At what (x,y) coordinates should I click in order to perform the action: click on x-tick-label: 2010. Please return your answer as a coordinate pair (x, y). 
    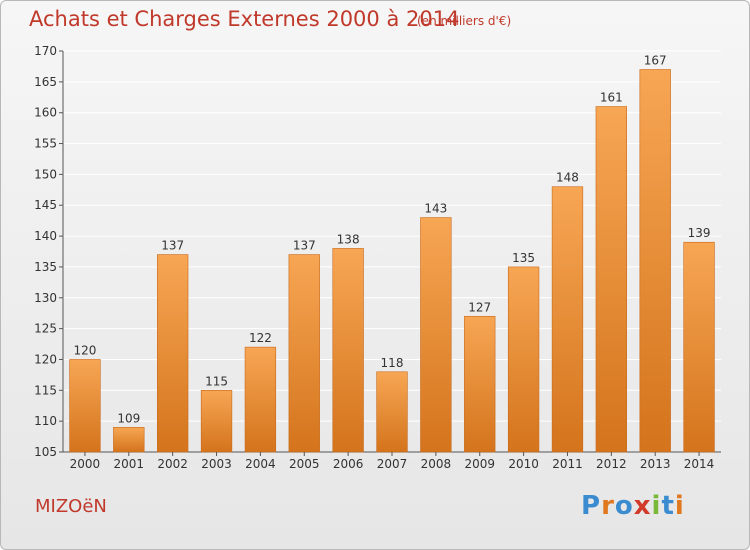
    Looking at the image, I should click on (523, 464).